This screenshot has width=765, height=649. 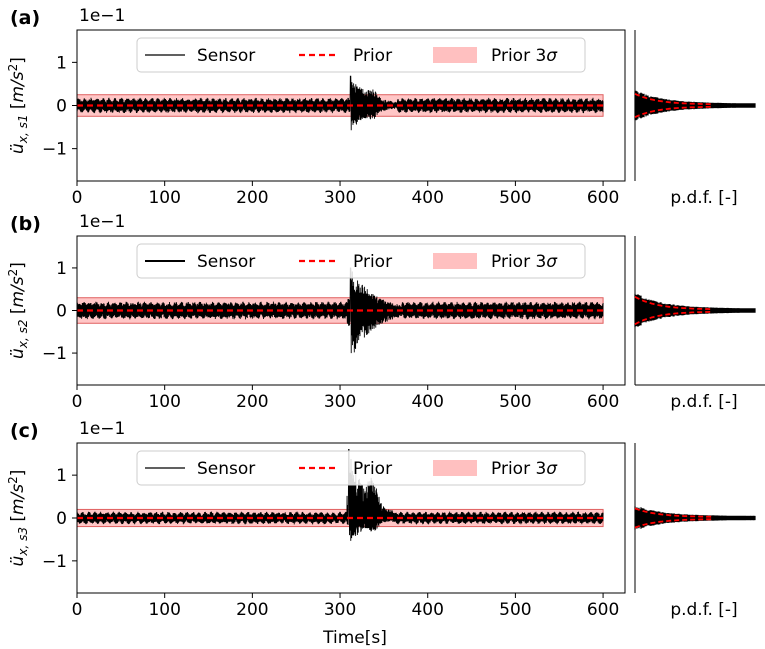 What do you see at coordinates (18, 105) in the screenshot?
I see `y-axis-label: üx, s1 [m/s2]` at bounding box center [18, 105].